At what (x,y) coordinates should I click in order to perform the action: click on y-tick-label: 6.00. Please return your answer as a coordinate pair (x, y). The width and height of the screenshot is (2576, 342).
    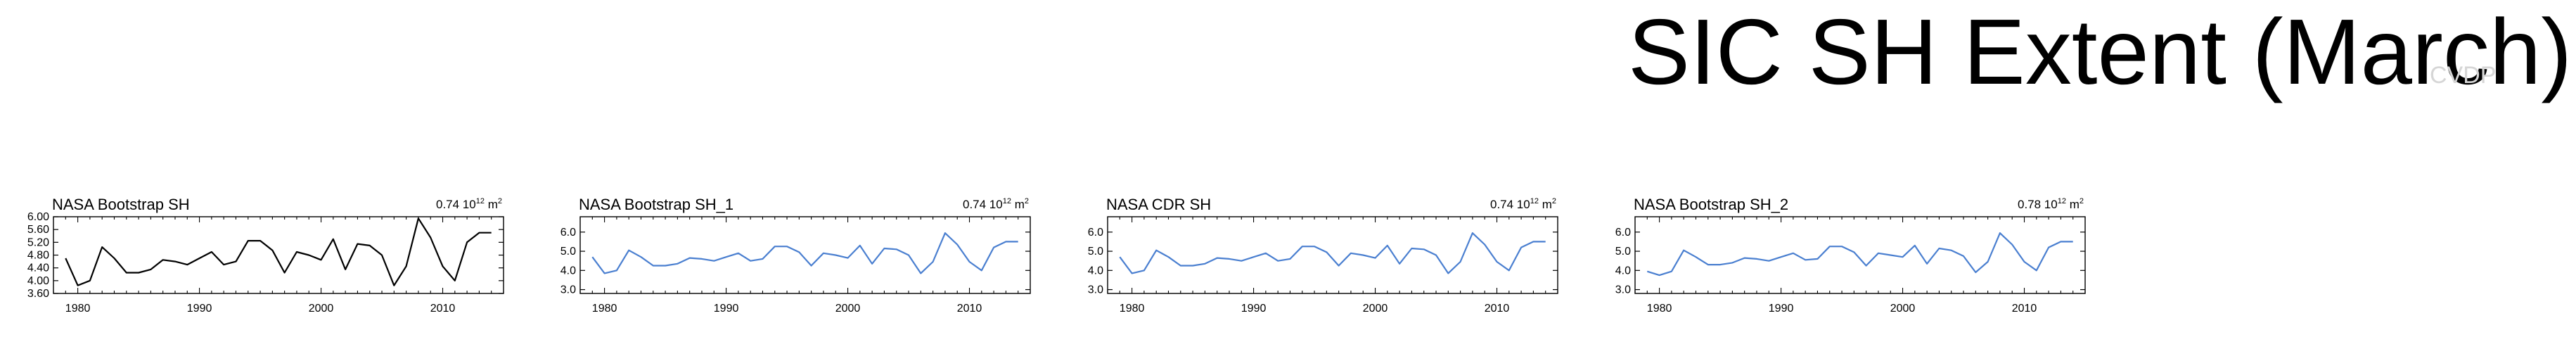
    Looking at the image, I should click on (38, 217).